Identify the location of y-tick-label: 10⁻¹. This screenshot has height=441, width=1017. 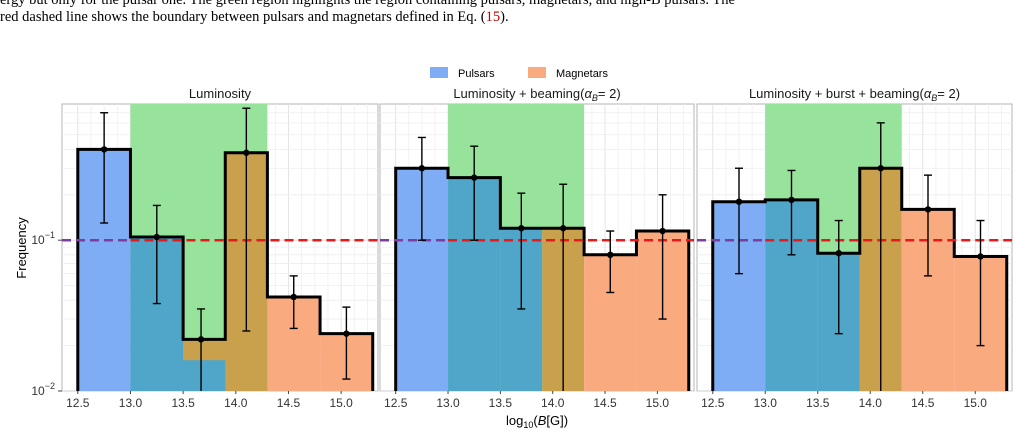
(43, 238).